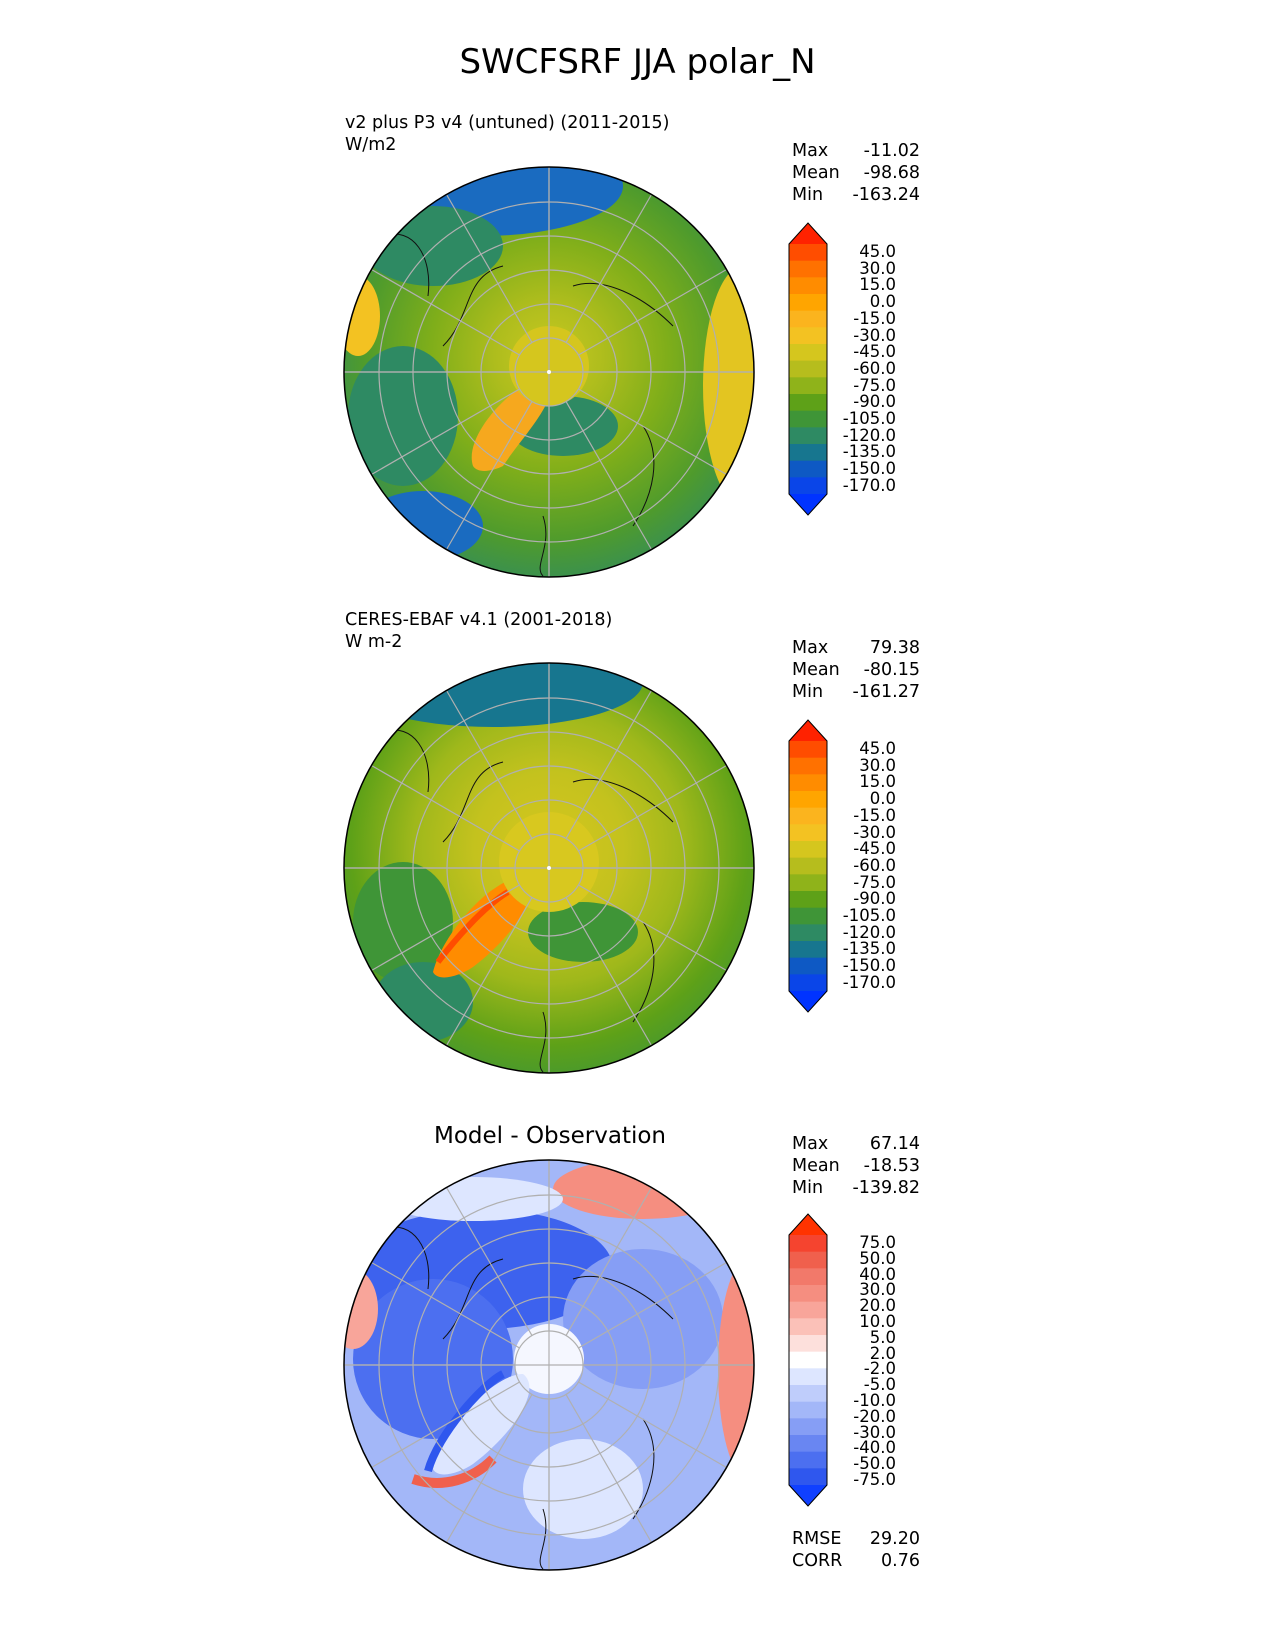 The image size is (1275, 1650). Describe the element at coordinates (877, 1306) in the screenshot. I see `colorbar-tick-label: 20.0` at that location.